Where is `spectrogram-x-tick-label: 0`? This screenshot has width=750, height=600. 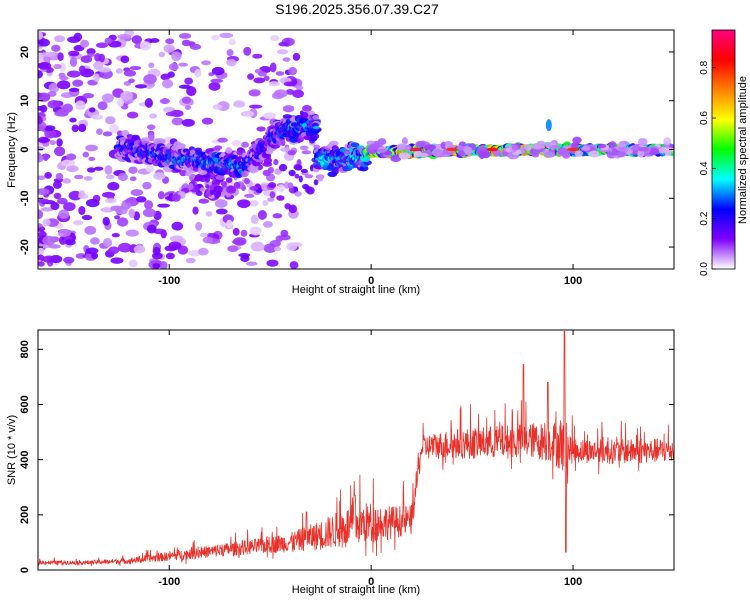
spectrogram-x-tick-label: 0 is located at coordinates (371, 281).